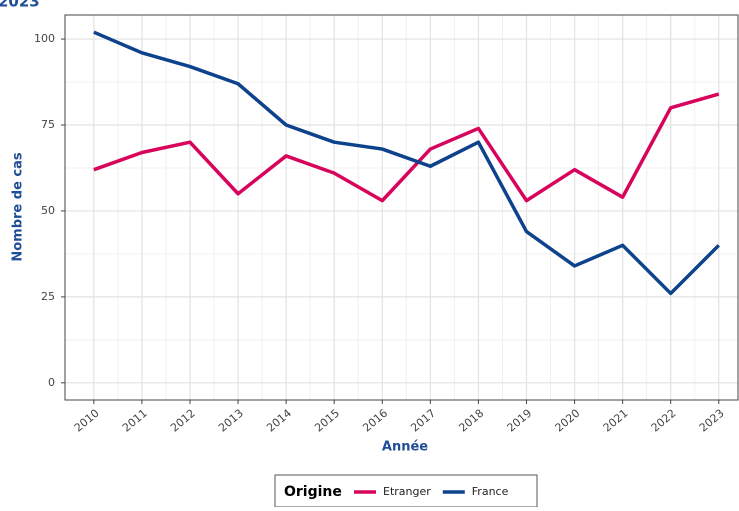 This screenshot has height=511, width=739. I want to click on x-tick-label: 2012, so click(183, 421).